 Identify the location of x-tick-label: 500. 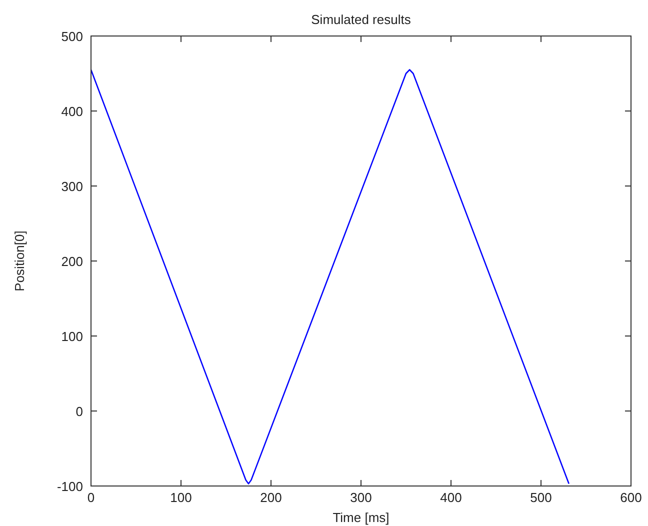
(541, 497).